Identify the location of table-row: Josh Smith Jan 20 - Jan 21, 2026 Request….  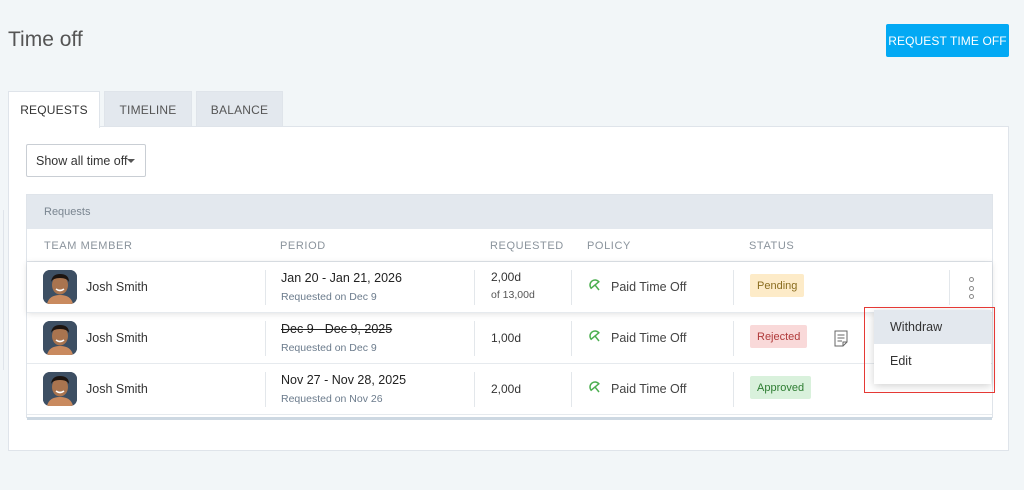
(509, 287).